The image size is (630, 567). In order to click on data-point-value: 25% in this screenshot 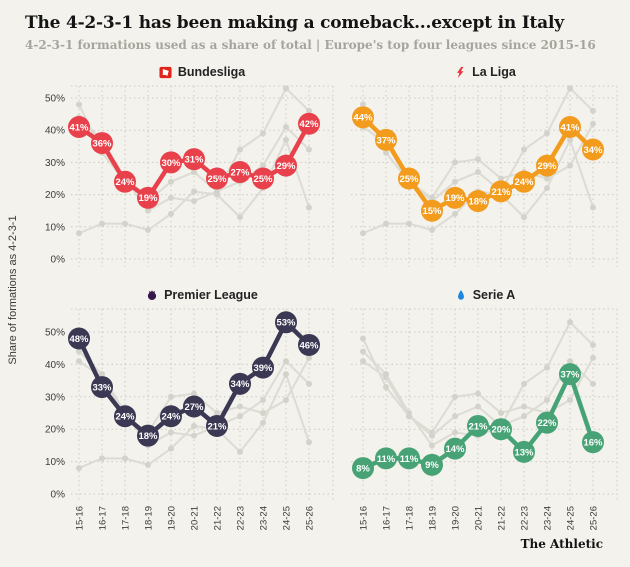, I will do `click(409, 179)`.